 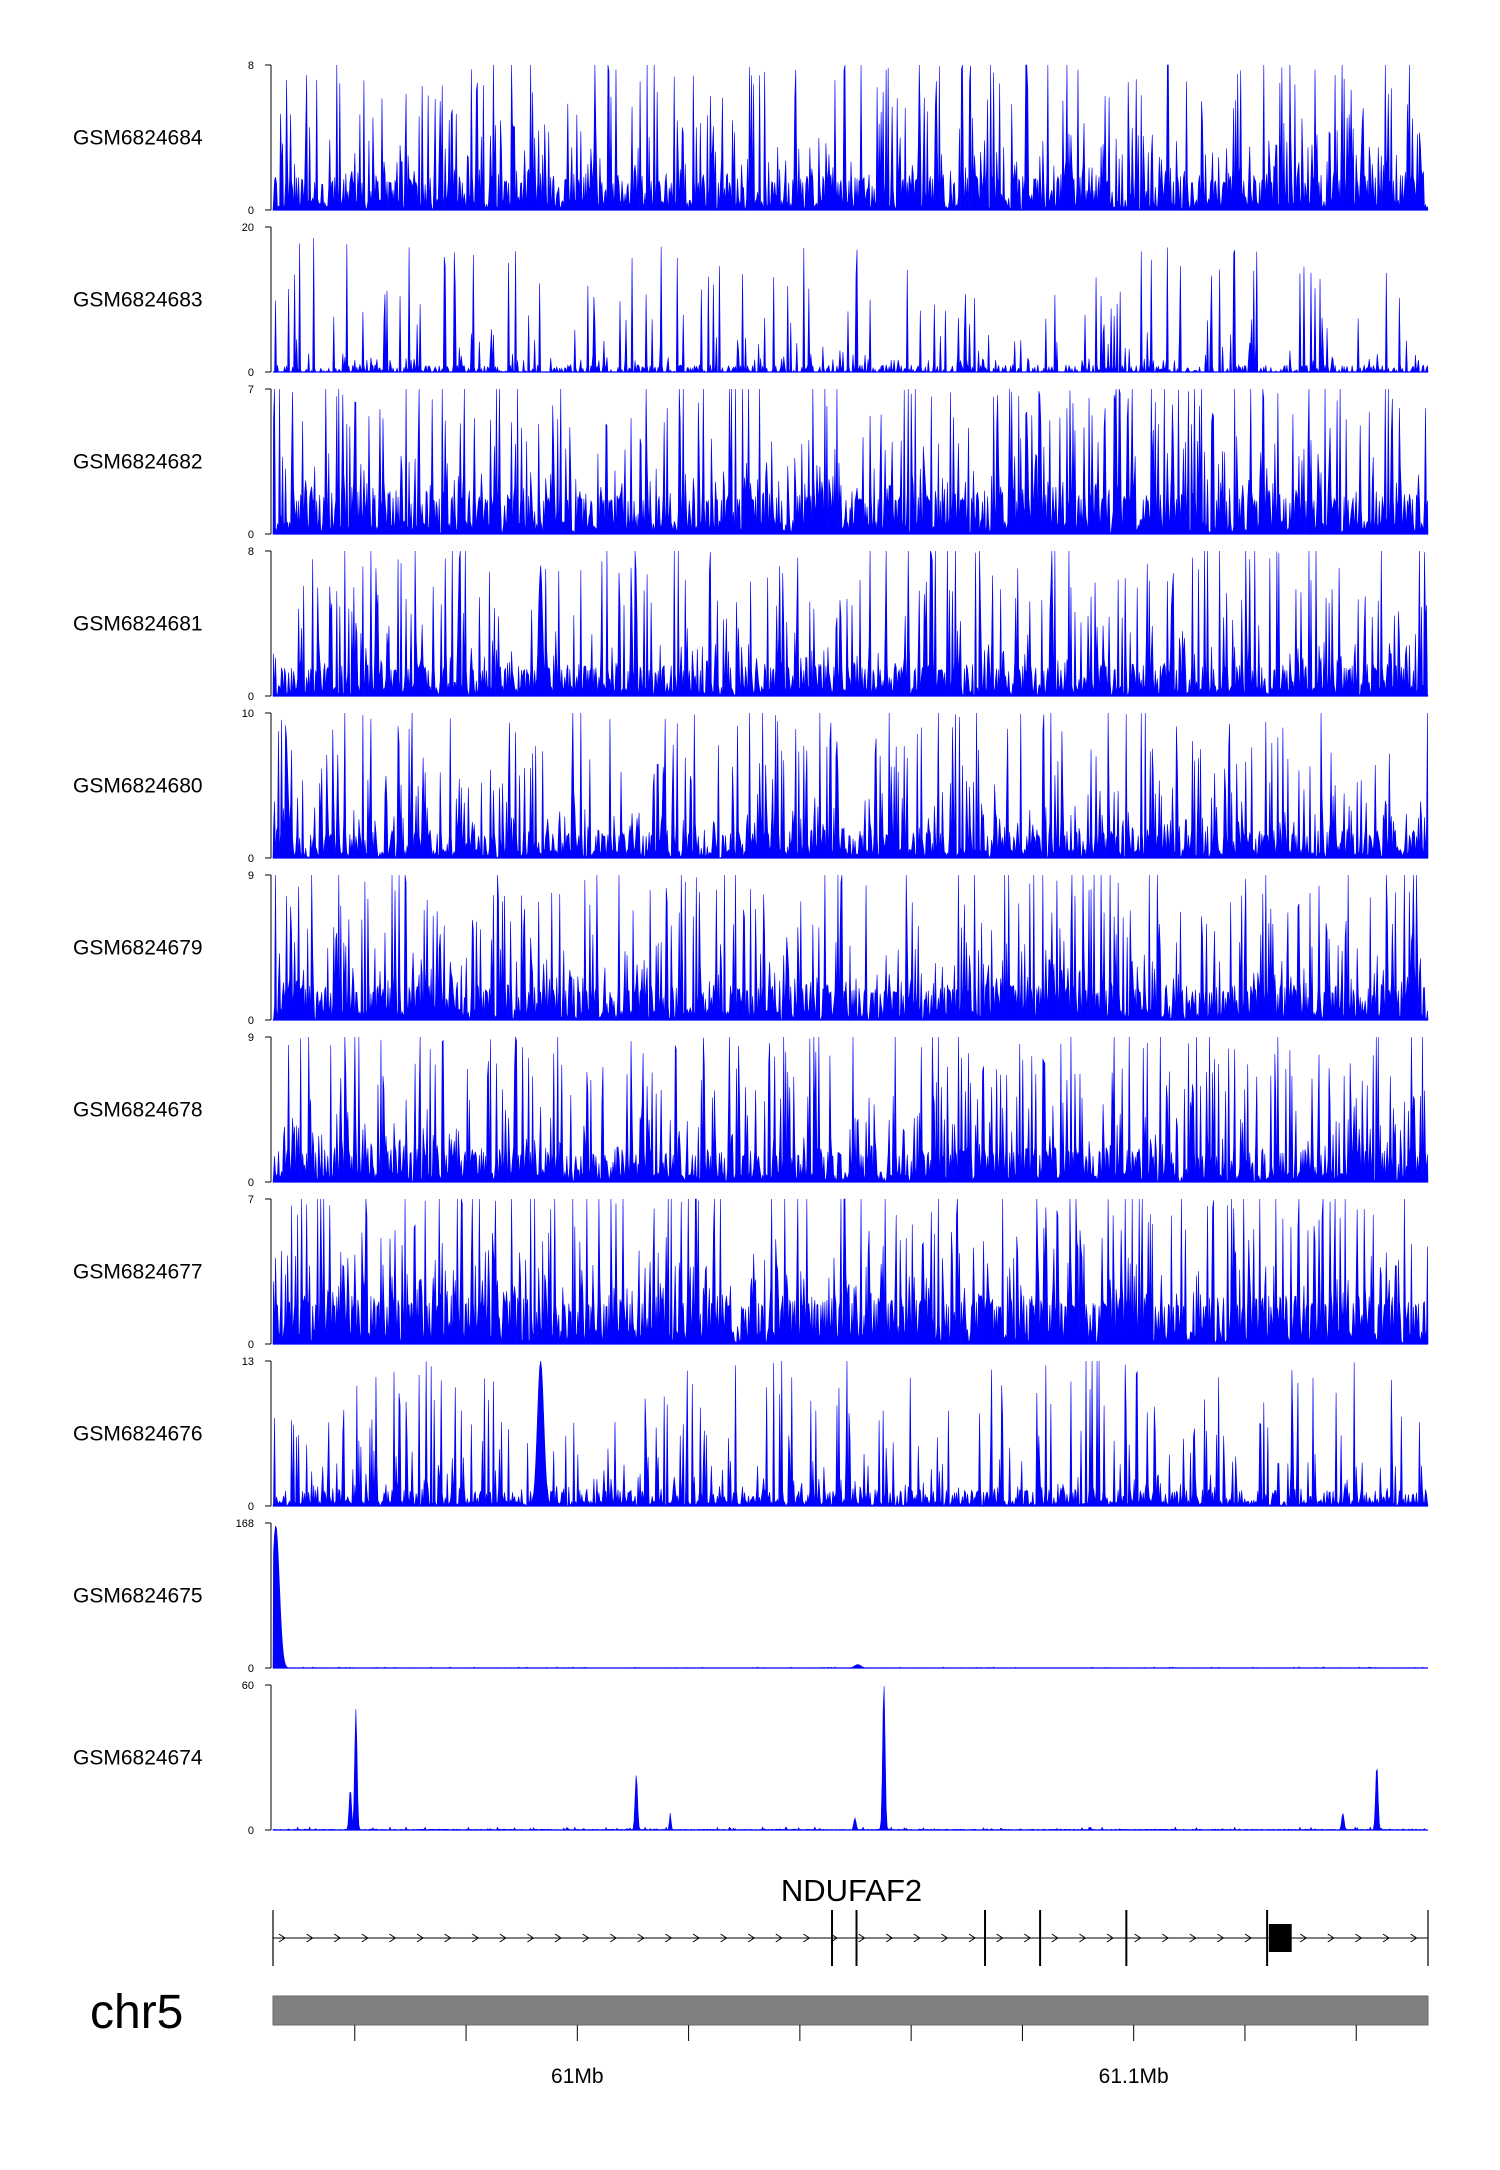 I want to click on track-GSM6824674: GSM6824674 60 0, so click(x=751, y=1758).